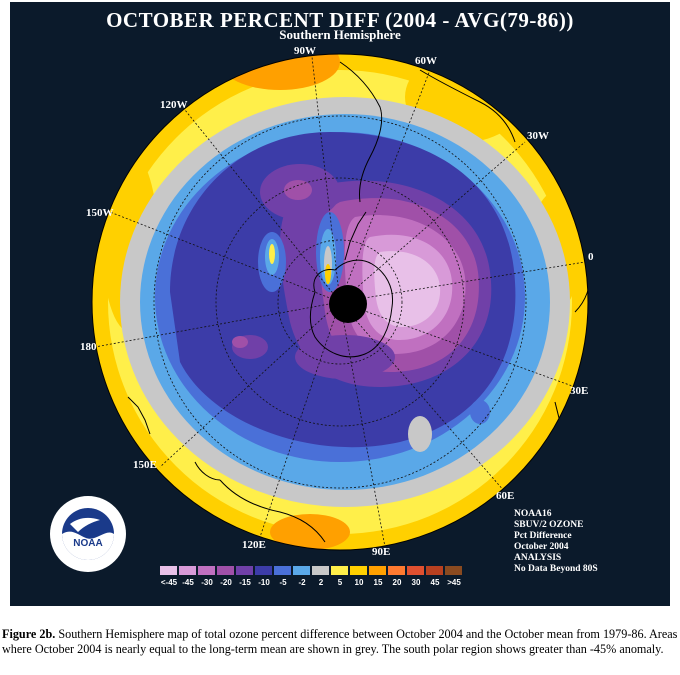  I want to click on legend-tick-label: 2, so click(321, 582).